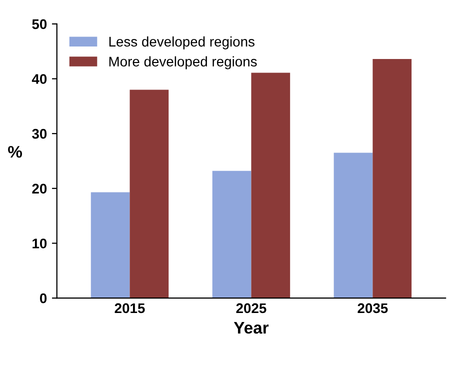  Describe the element at coordinates (39, 243) in the screenshot. I see `y-tick-label: 10` at that location.